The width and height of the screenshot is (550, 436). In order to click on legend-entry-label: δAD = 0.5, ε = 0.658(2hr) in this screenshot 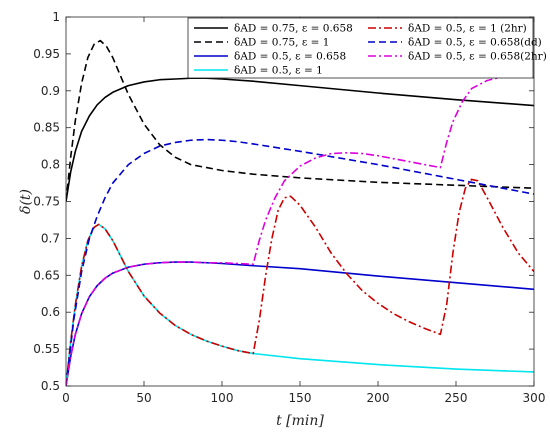, I will do `click(477, 57)`.